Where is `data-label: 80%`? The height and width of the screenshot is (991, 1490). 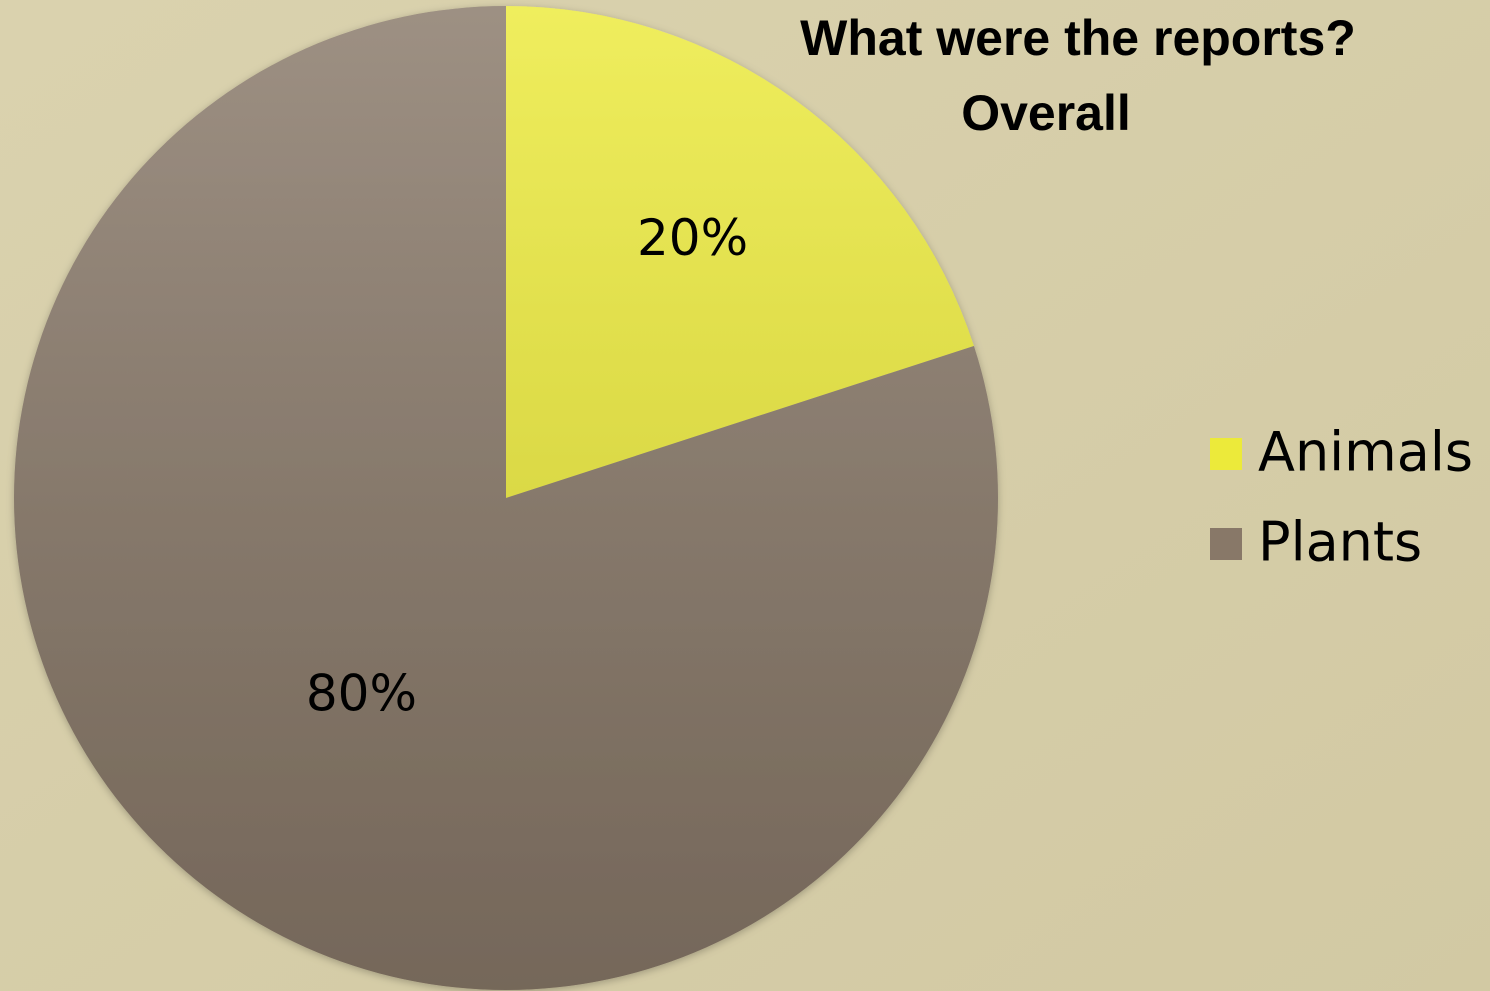
data-label: 80% is located at coordinates (361, 694).